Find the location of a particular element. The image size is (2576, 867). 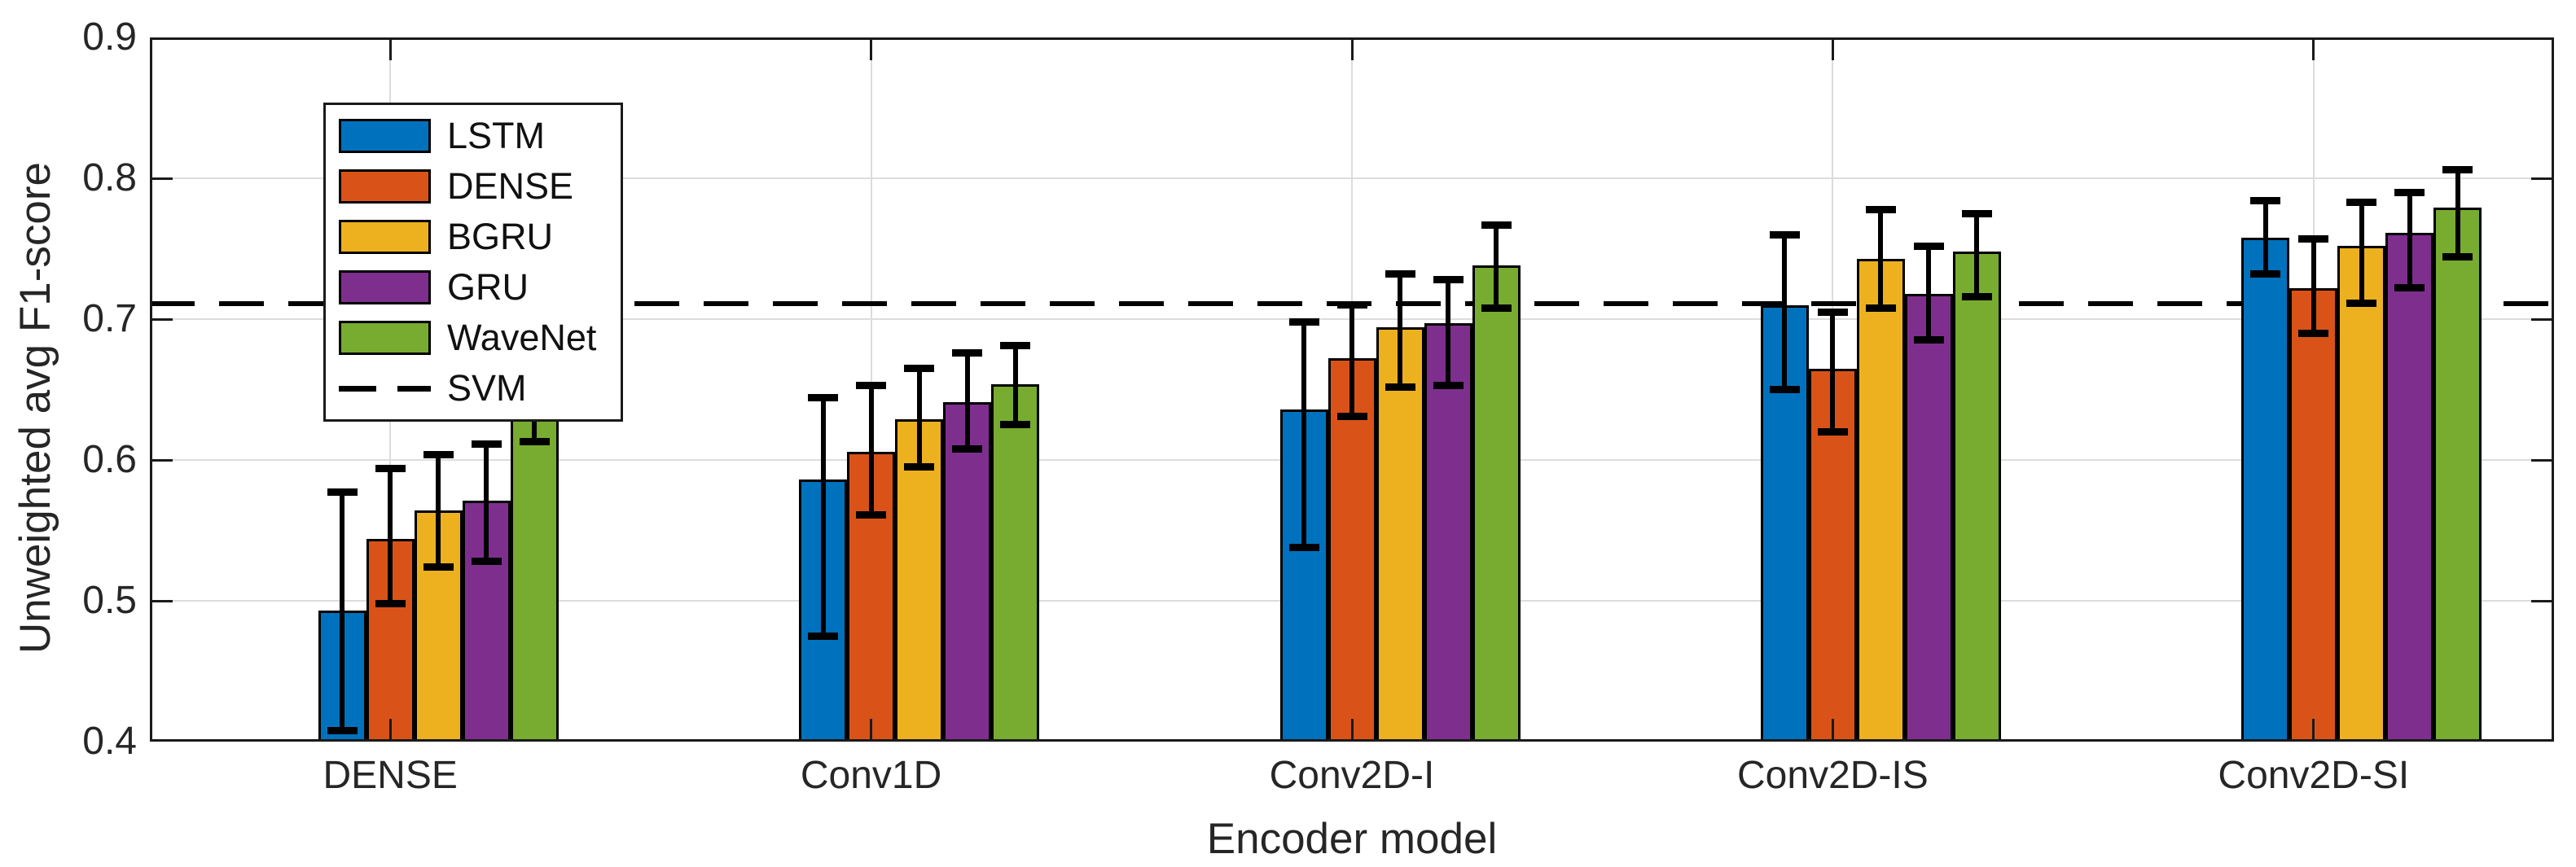

legend-row: BGRU is located at coordinates (473, 237).